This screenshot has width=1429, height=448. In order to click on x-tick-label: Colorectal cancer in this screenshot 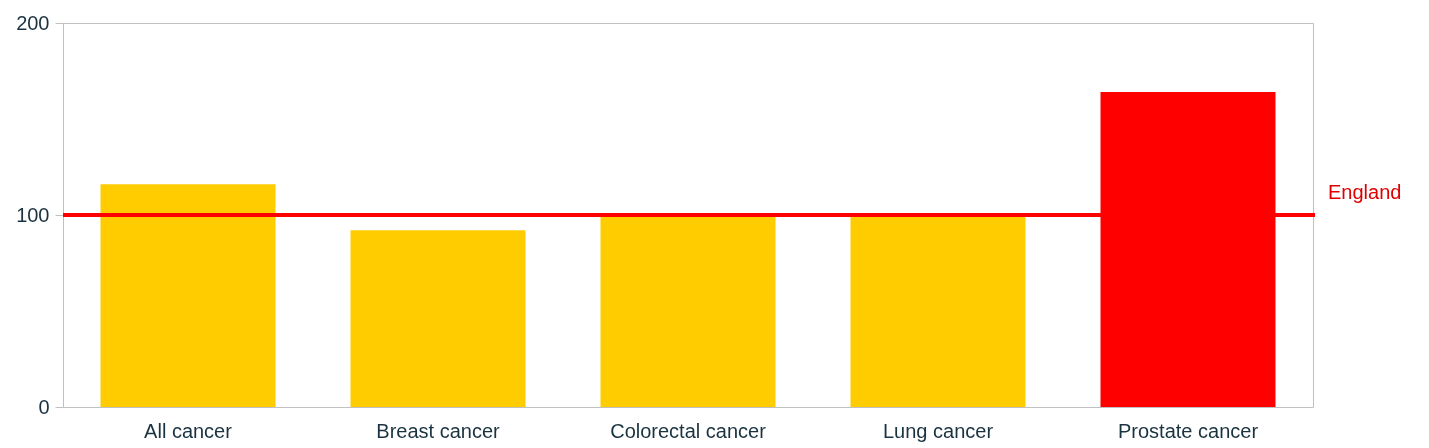, I will do `click(688, 430)`.